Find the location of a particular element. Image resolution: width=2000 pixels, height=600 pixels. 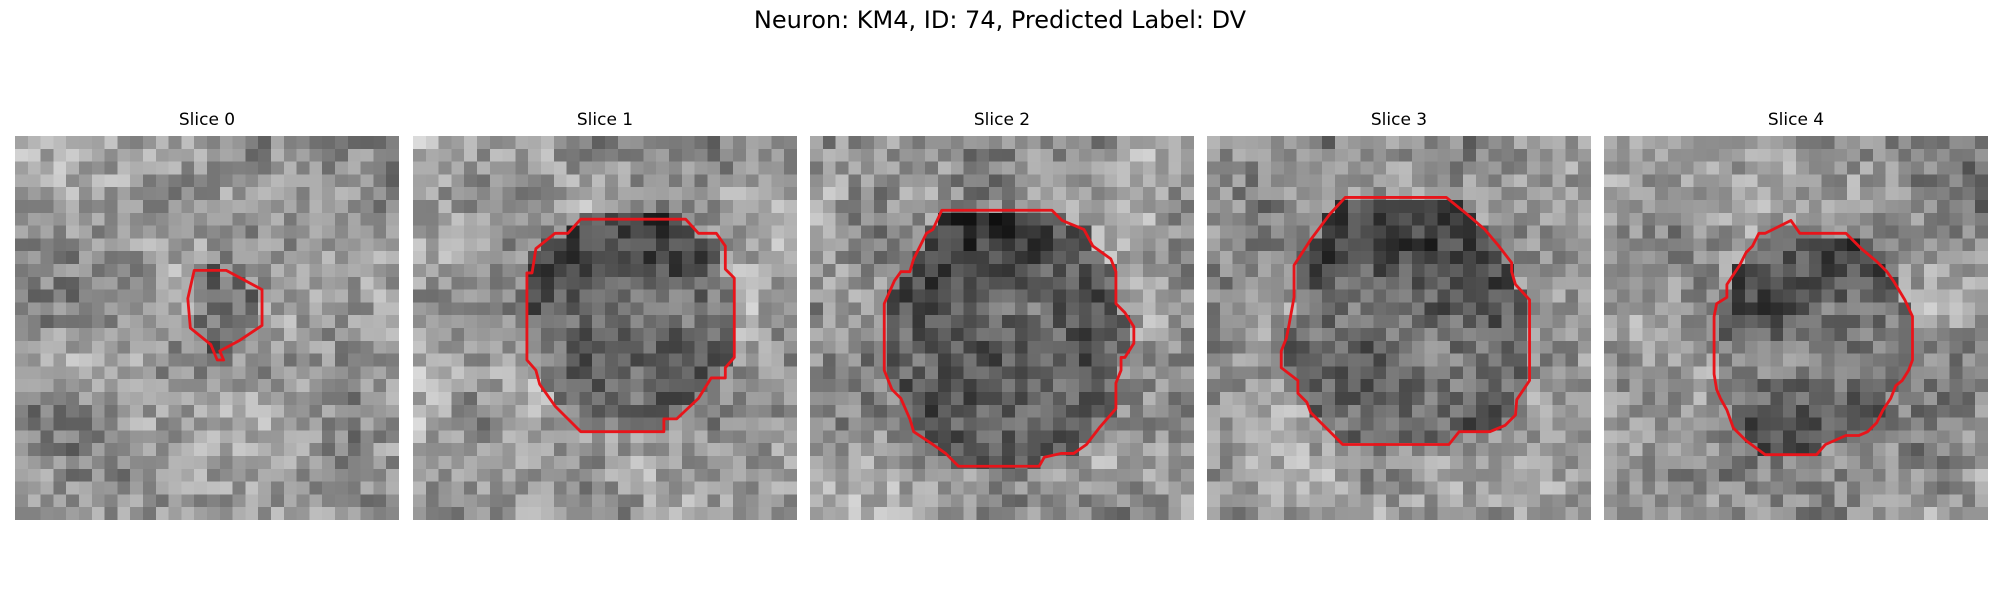

slice-panel-3: Slice 3 is located at coordinates (1399, 315).